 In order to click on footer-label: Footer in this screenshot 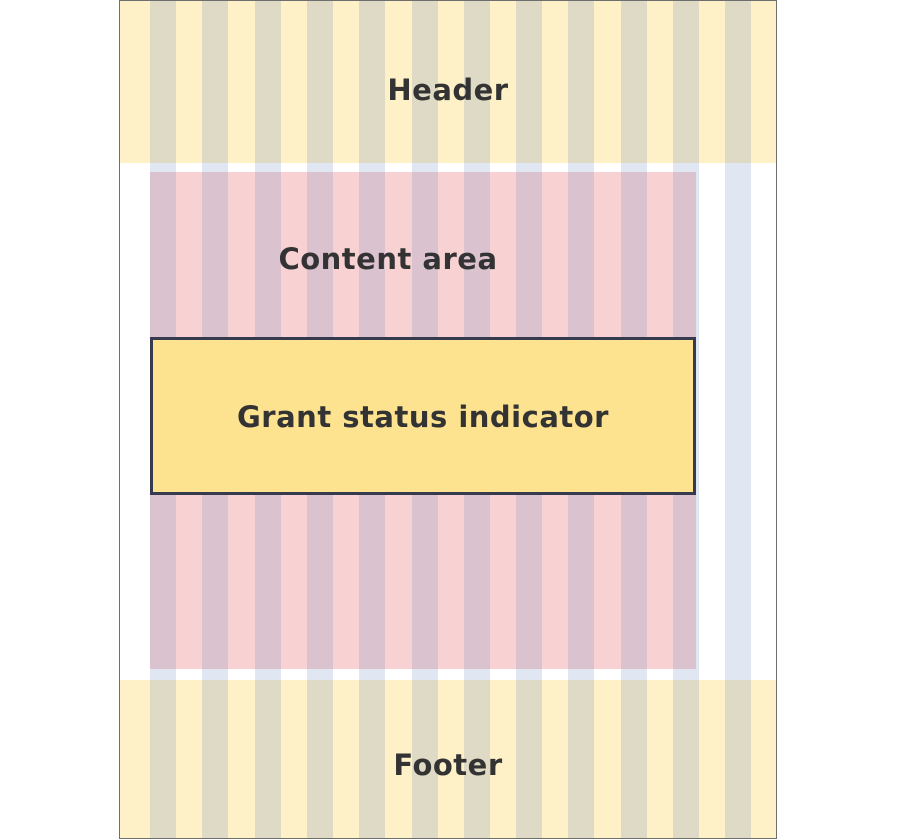, I will do `click(448, 765)`.